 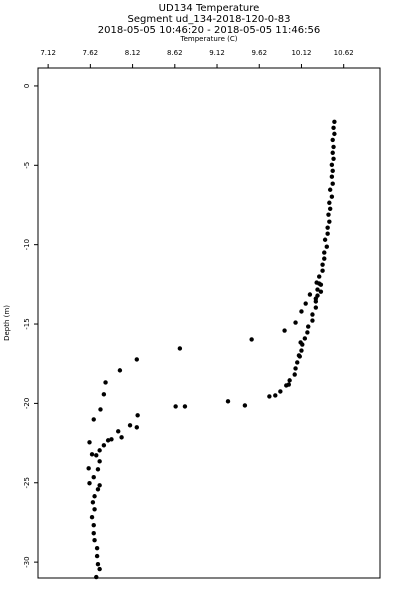 I want to click on x-tick-label: 10.62, so click(x=344, y=53).